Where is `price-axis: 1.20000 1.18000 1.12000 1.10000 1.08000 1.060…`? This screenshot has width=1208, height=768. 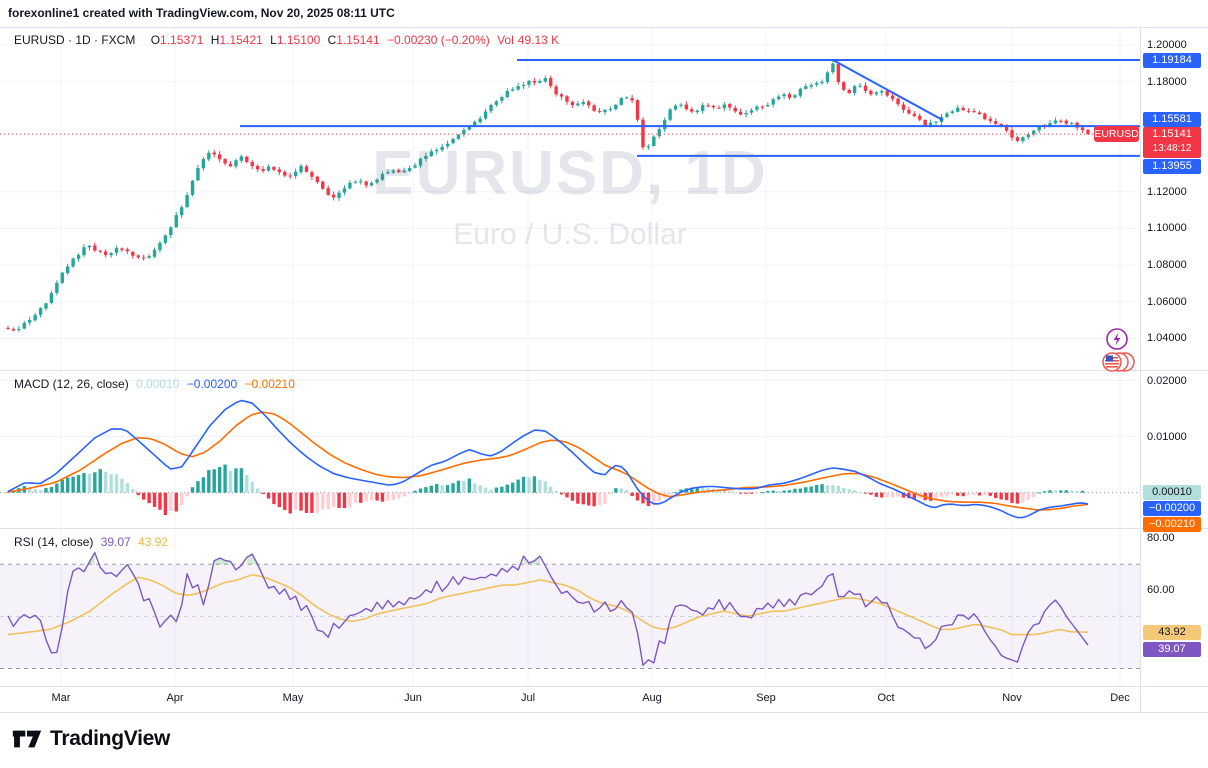 price-axis: 1.20000 1.18000 1.12000 1.10000 1.08000 1.060… is located at coordinates (1174, 370).